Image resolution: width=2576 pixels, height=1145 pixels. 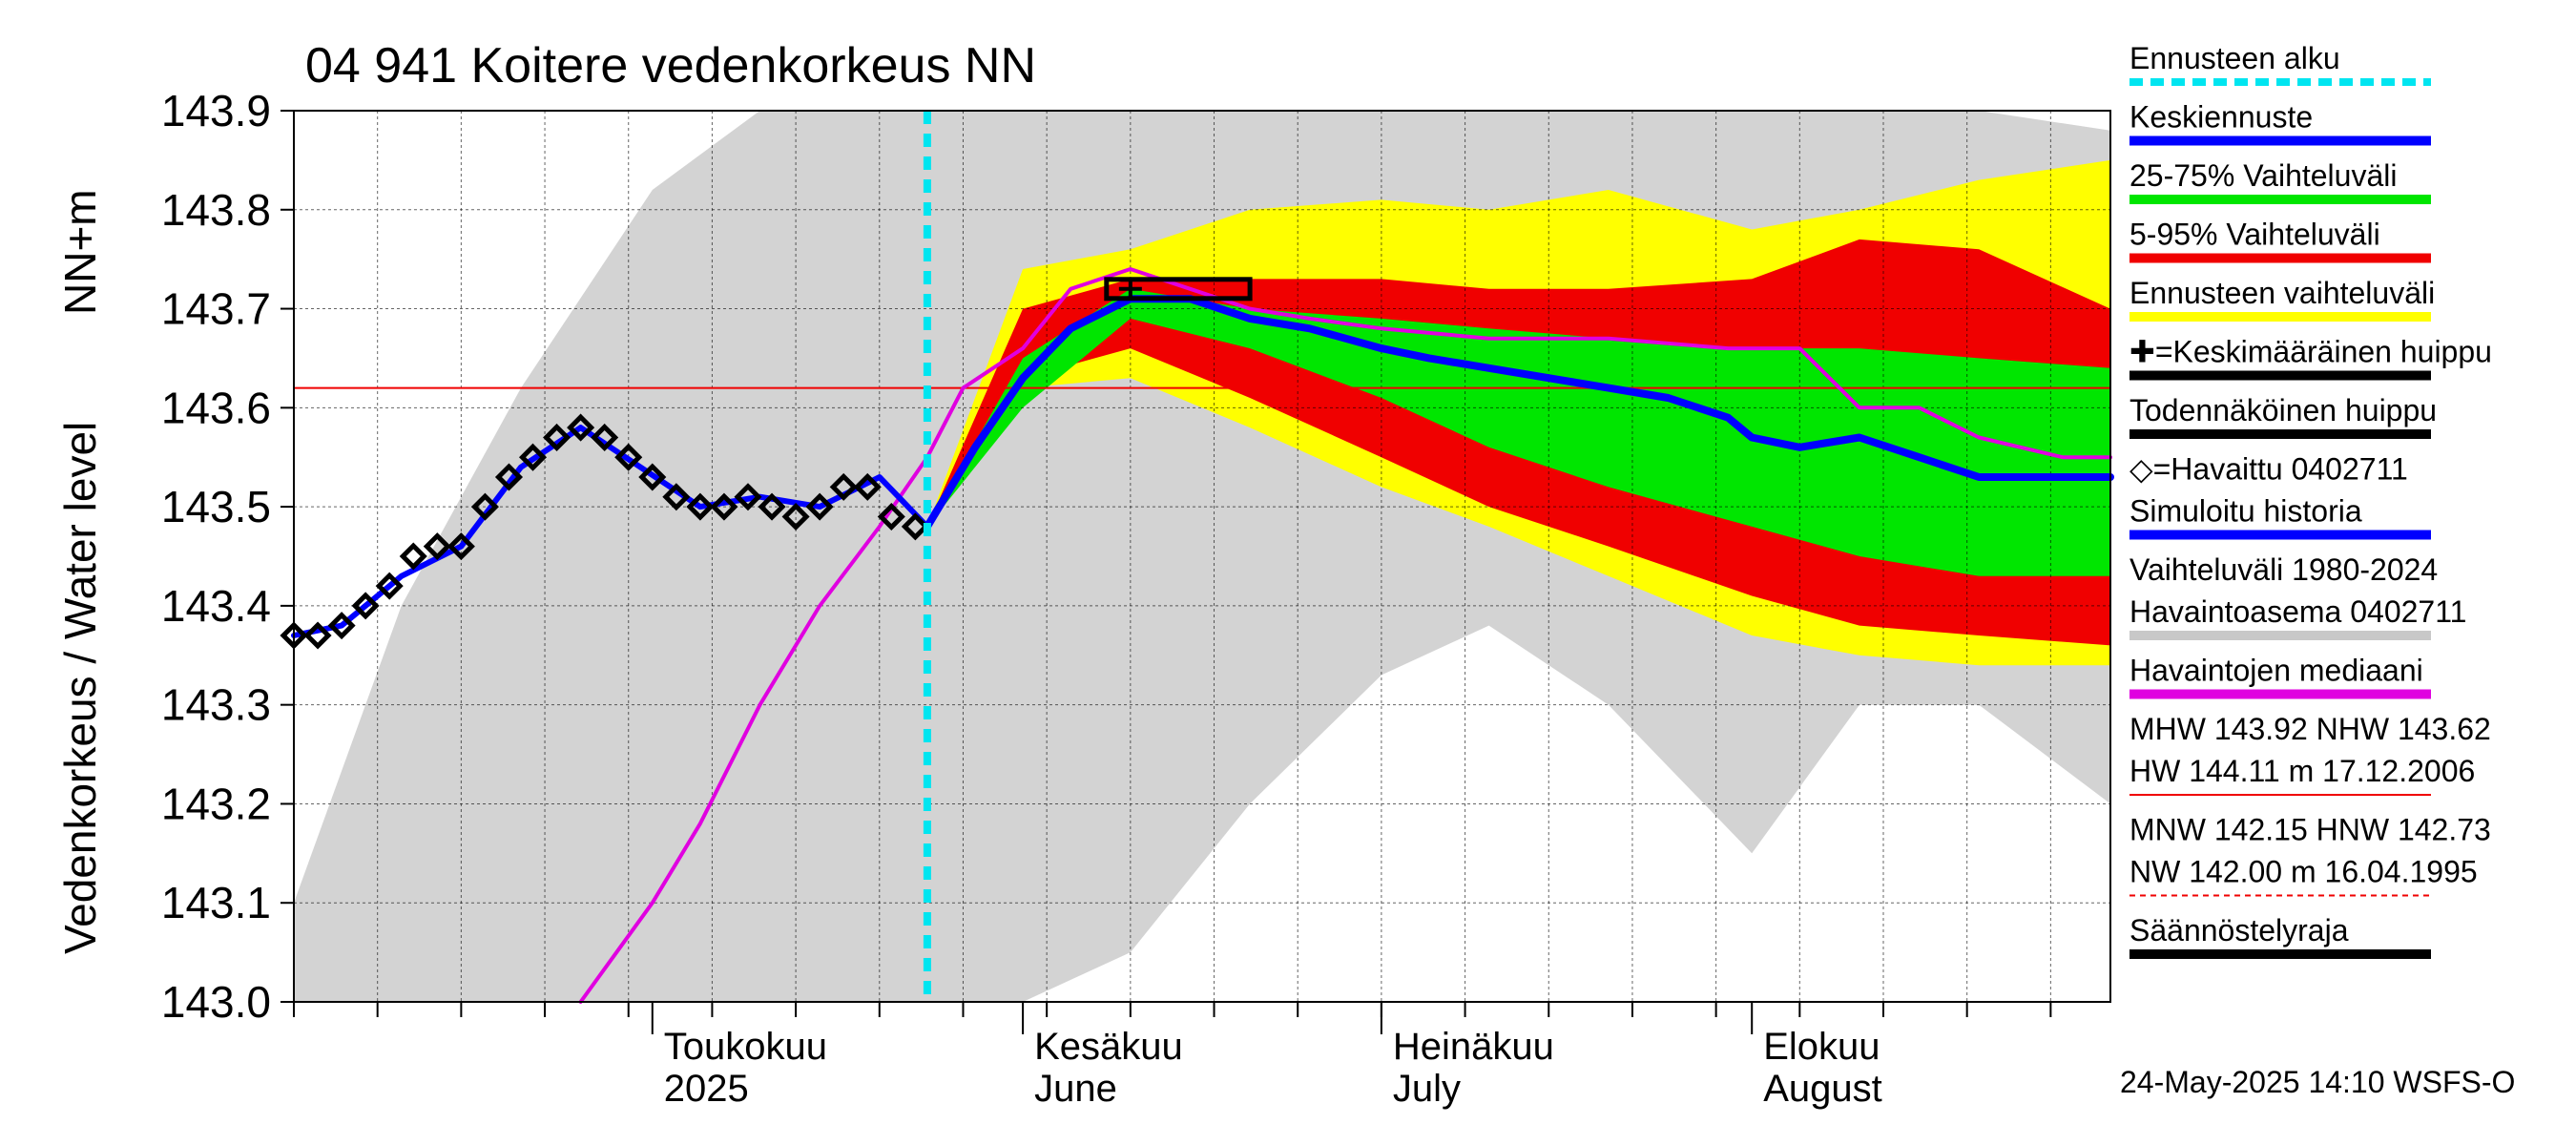 What do you see at coordinates (216, 803) in the screenshot?
I see `y-tick-label: 143.2` at bounding box center [216, 803].